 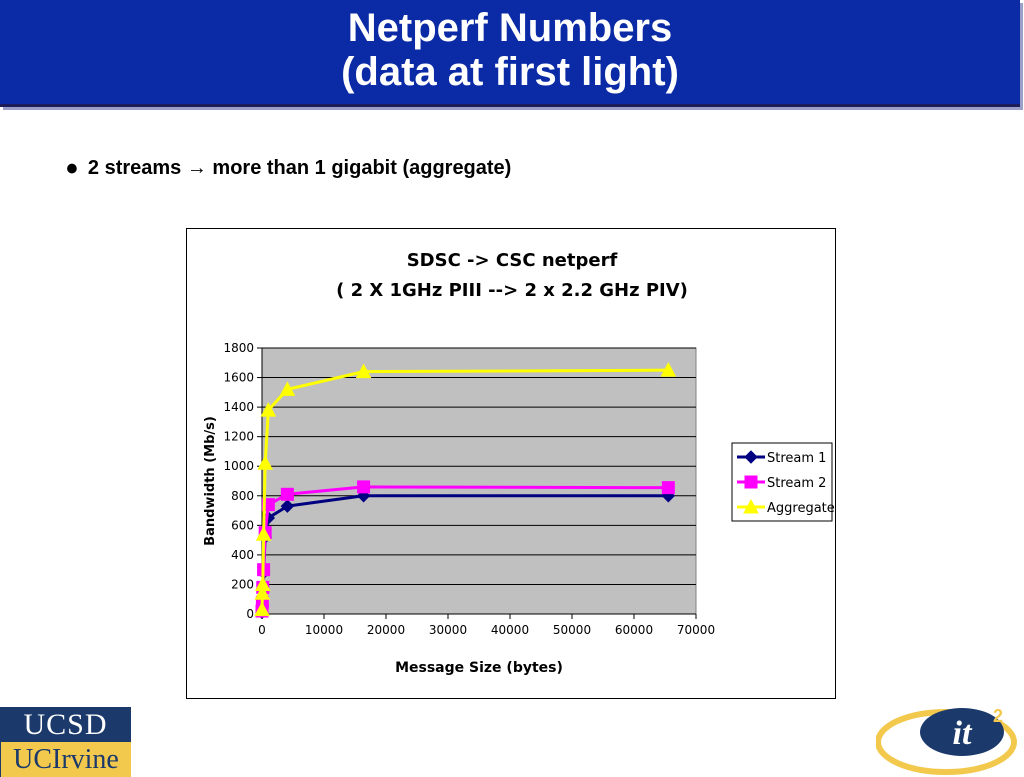 I want to click on y-tick-label: 1400, so click(x=238, y=407).